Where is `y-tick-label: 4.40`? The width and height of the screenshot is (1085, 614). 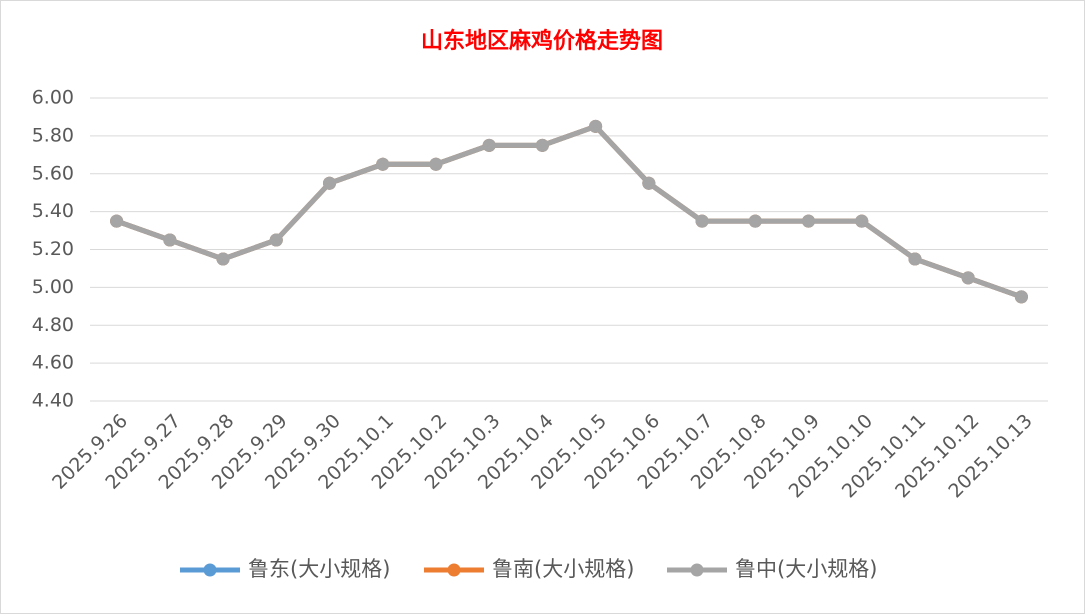
y-tick-label: 4.40 is located at coordinates (53, 401).